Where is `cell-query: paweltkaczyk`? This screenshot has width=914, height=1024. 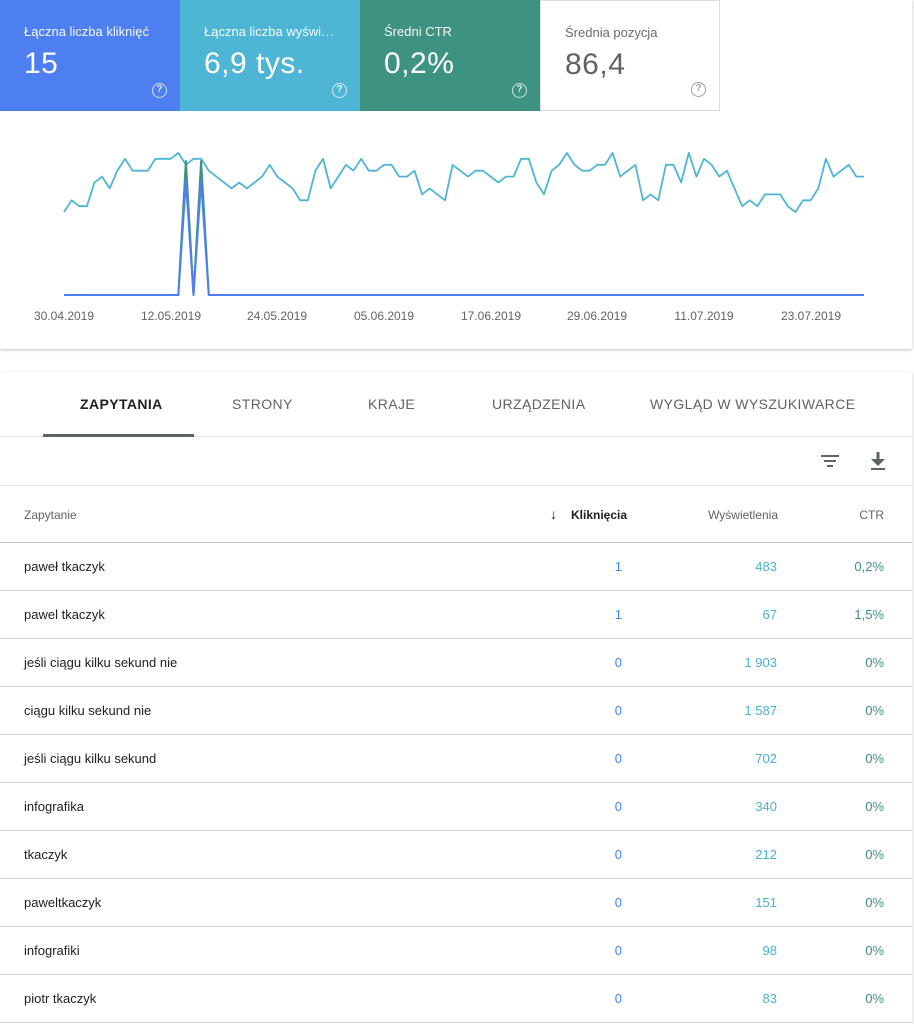
cell-query: paweltkaczyk is located at coordinates (63, 902).